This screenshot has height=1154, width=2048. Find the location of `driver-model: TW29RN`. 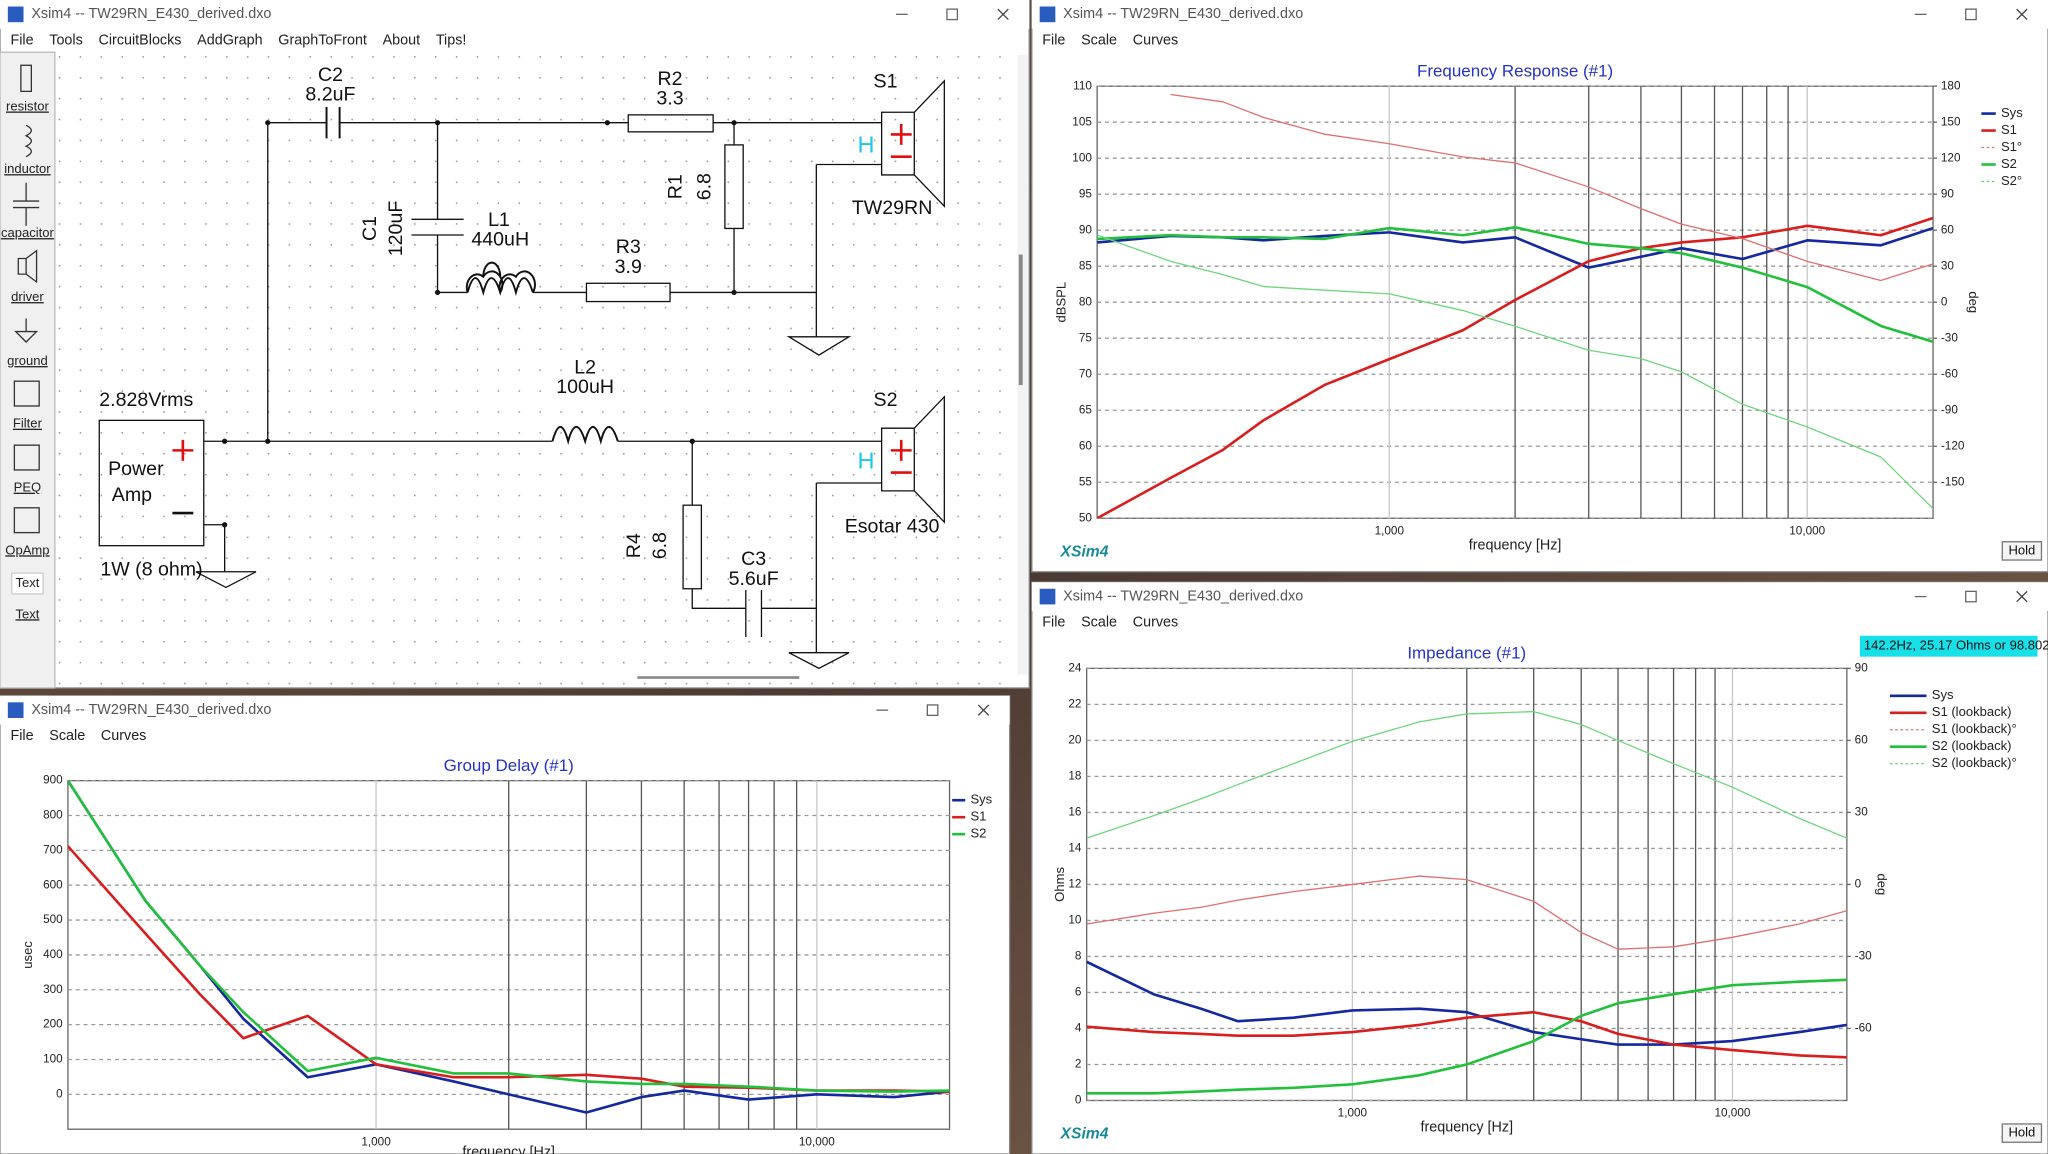

driver-model: TW29RN is located at coordinates (892, 208).